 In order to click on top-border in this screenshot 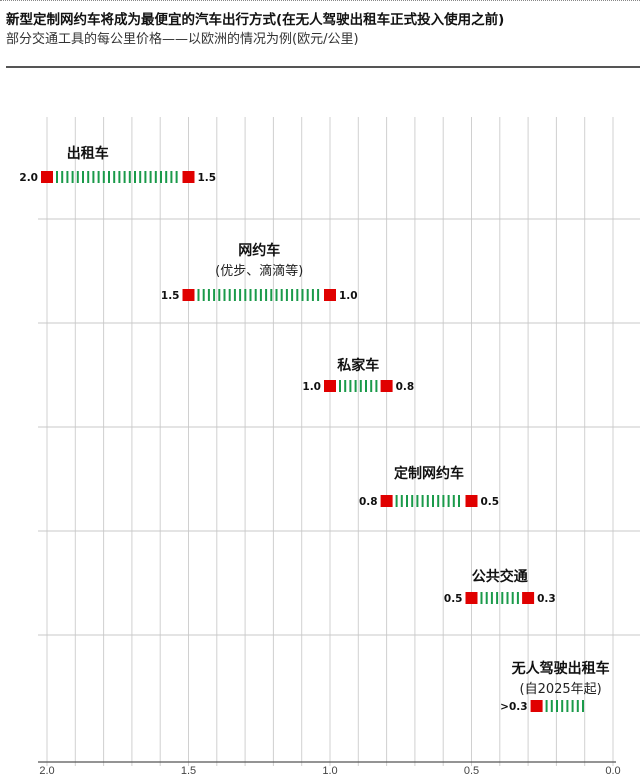, I will do `click(320, 0)`.